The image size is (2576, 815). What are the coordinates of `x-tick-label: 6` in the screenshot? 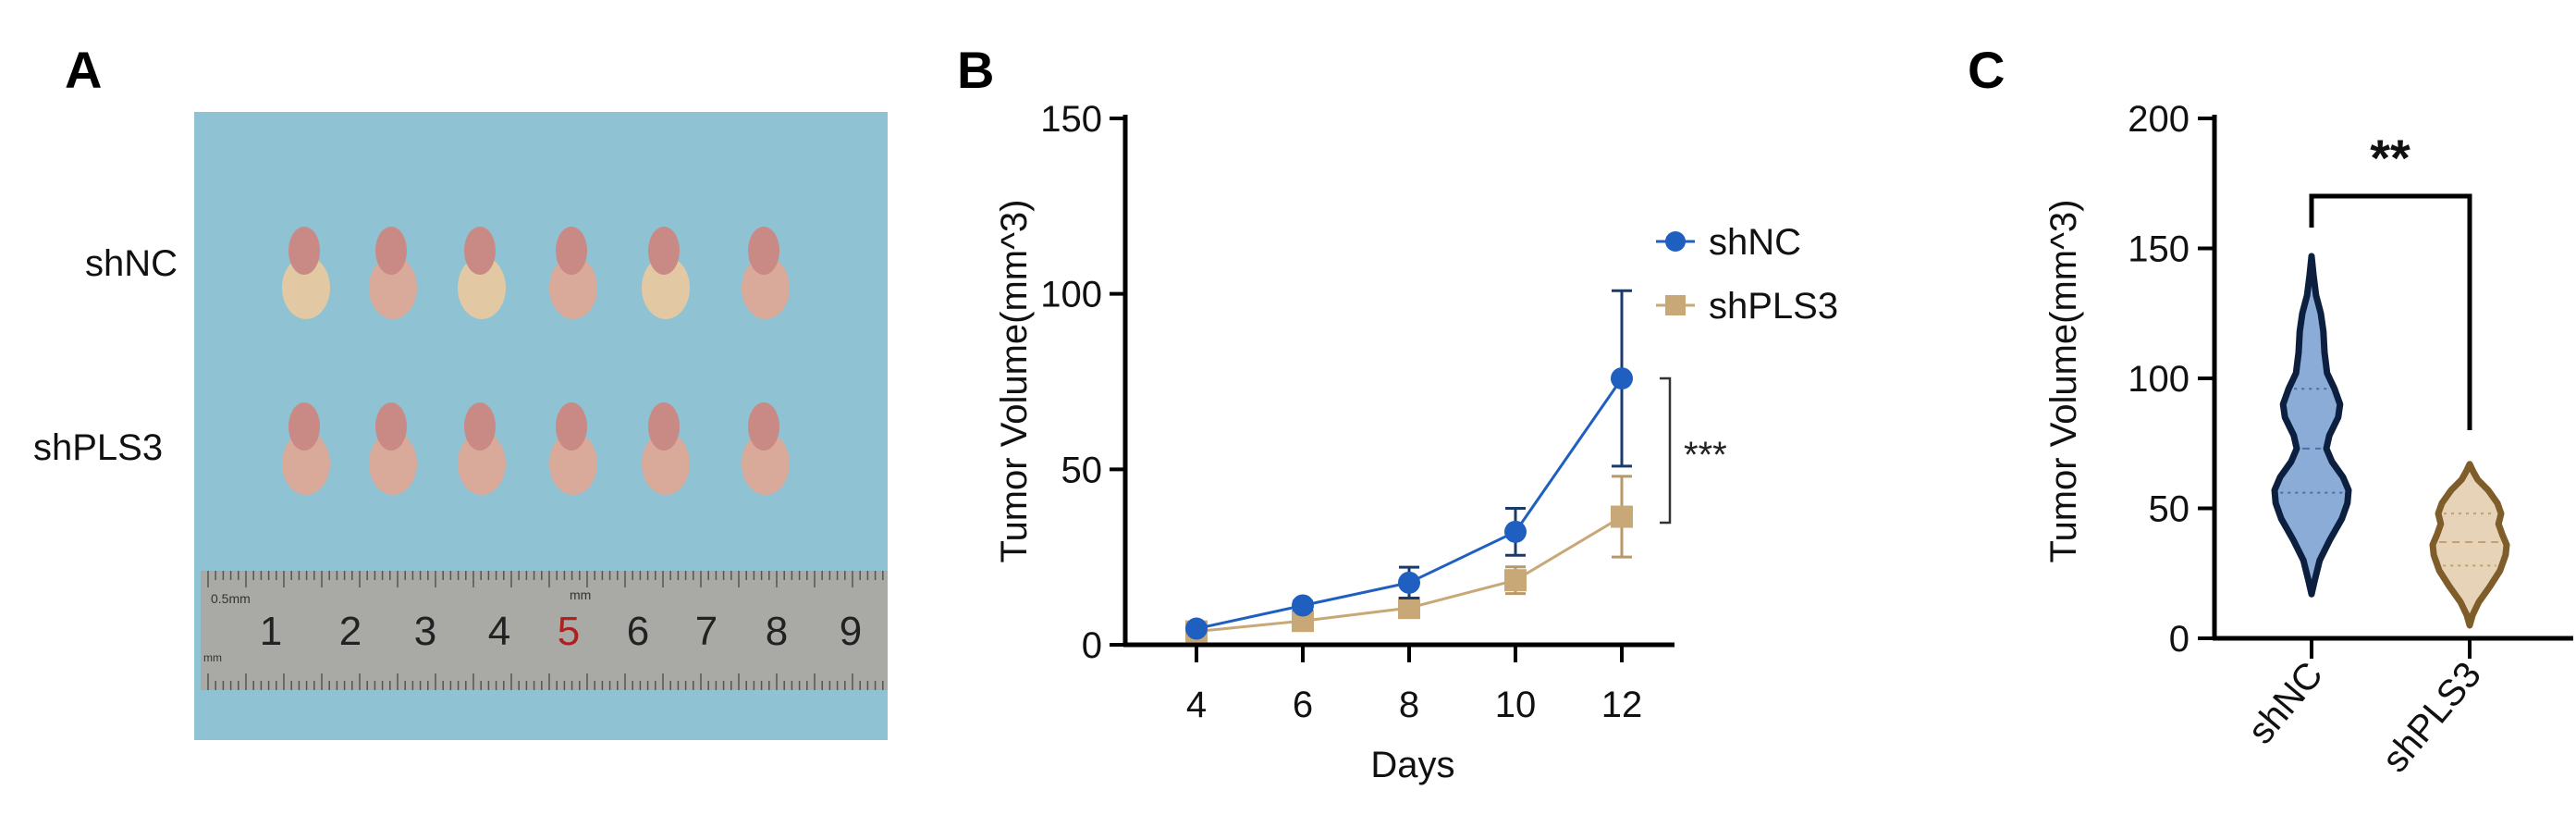 It's located at (1303, 705).